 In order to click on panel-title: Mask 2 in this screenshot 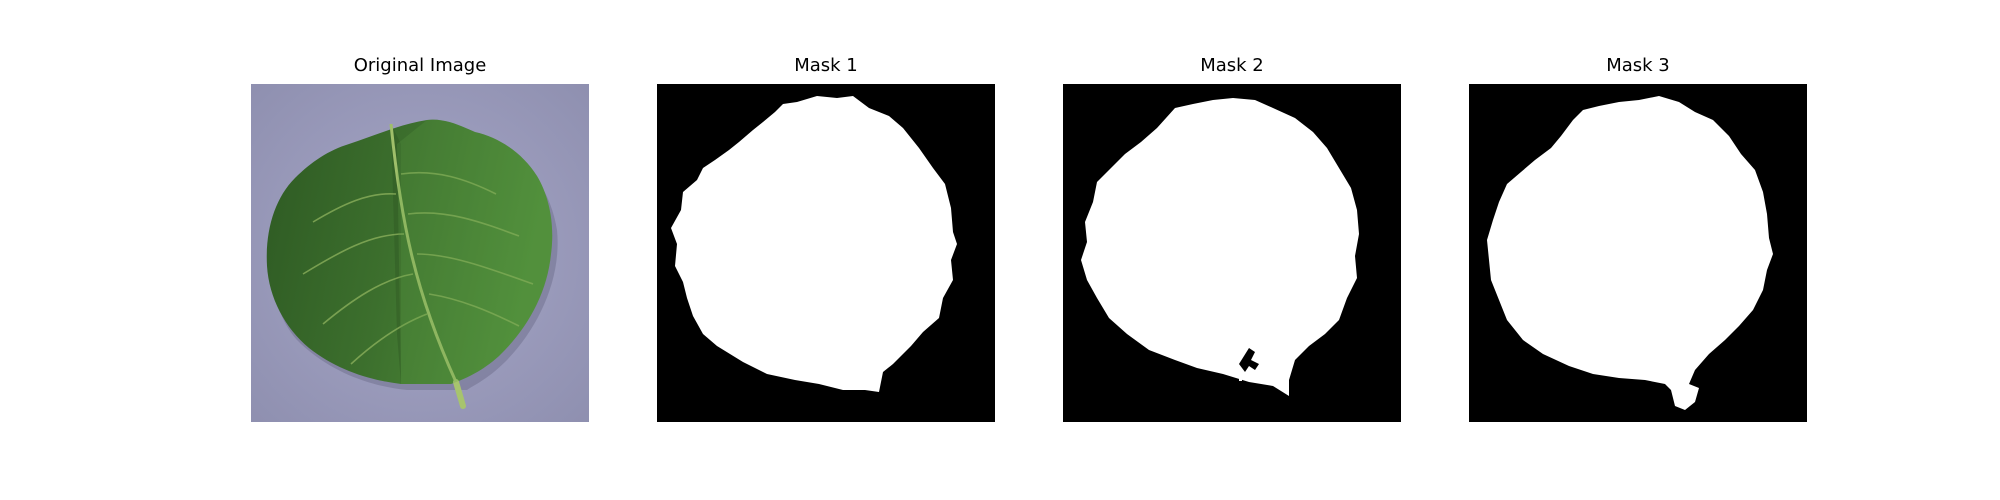, I will do `click(1232, 65)`.